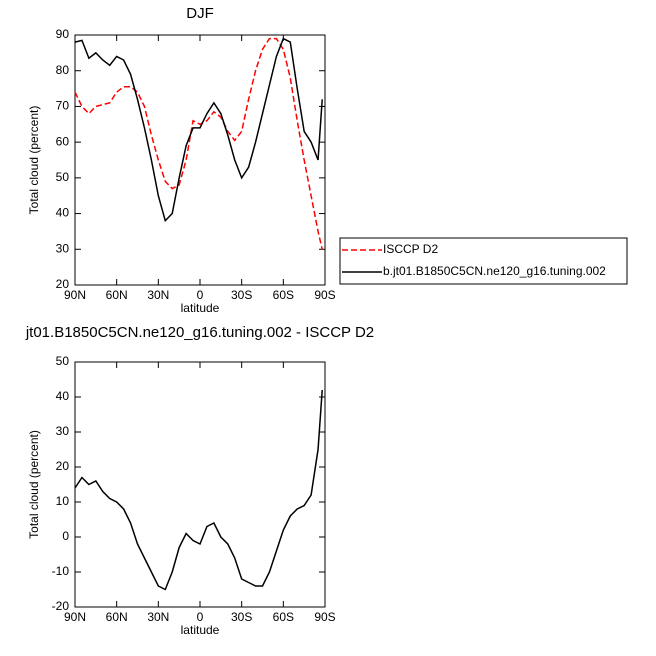 Image resolution: width=656 pixels, height=656 pixels. What do you see at coordinates (63, 106) in the screenshot?
I see `y-tick-label: 70` at bounding box center [63, 106].